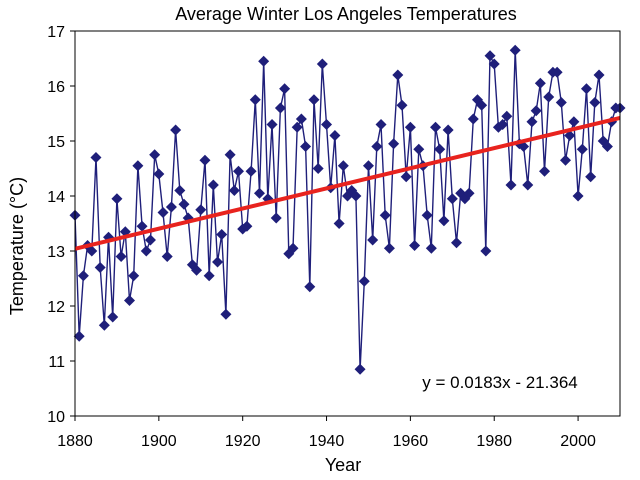  I want to click on y-tick-label: 14, so click(56, 197).